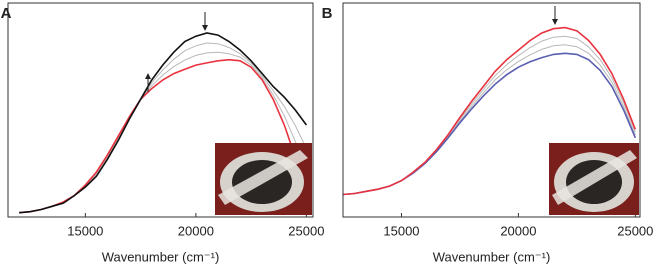 The height and width of the screenshot is (272, 661). Describe the element at coordinates (6, 13) in the screenshot. I see `panel-label: A` at that location.